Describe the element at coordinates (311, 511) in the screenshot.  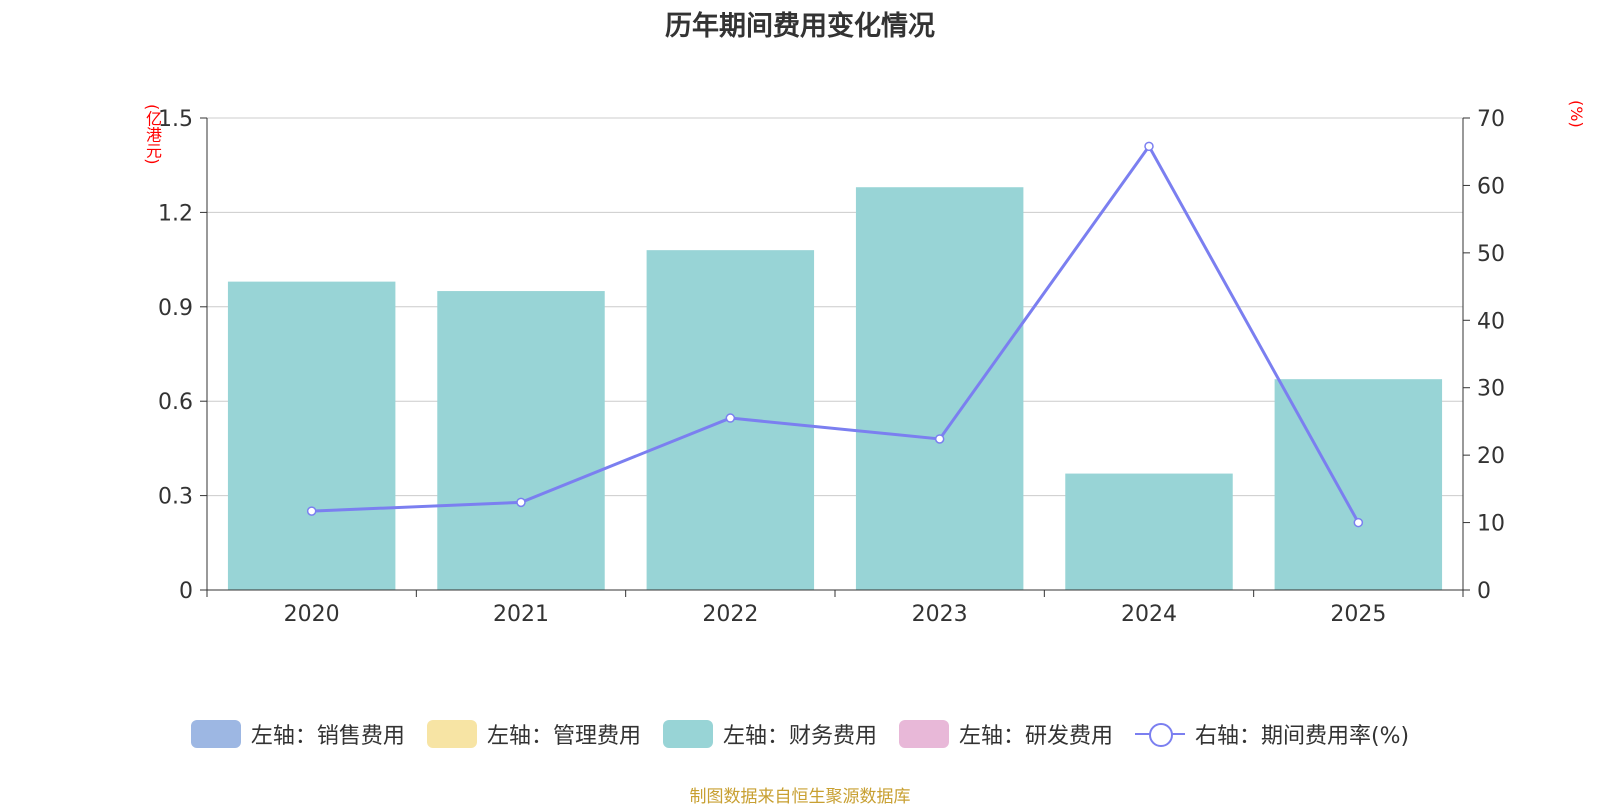
I see `expense-ratio-point-2020` at that location.